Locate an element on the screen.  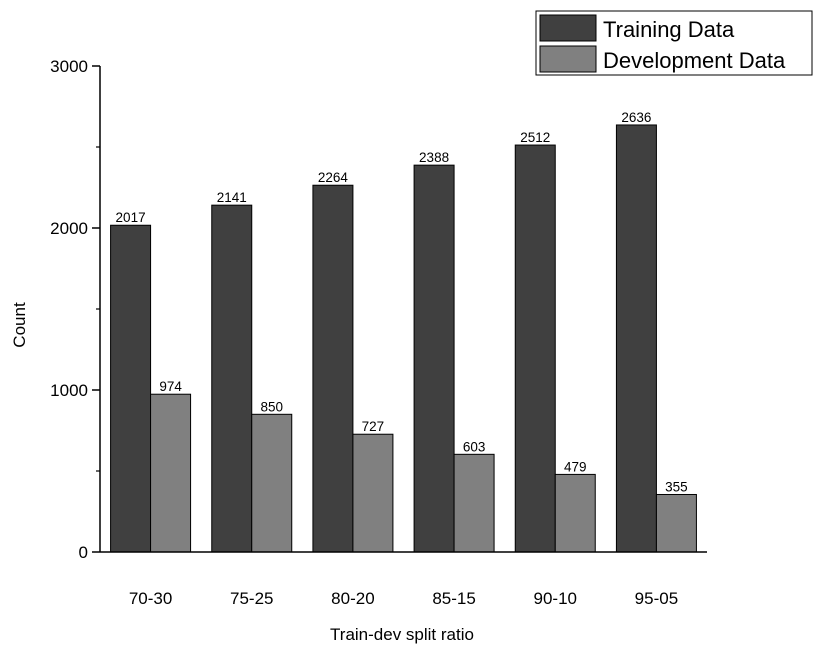
y-axis: 0 1000 2000 3000 is located at coordinates (75, 309).